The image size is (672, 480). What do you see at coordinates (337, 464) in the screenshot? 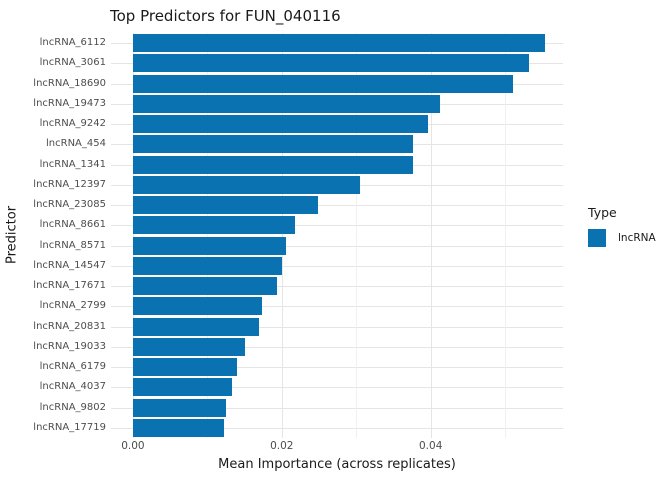
I see `x-axis-title: Mean Importance (across replicates)` at bounding box center [337, 464].